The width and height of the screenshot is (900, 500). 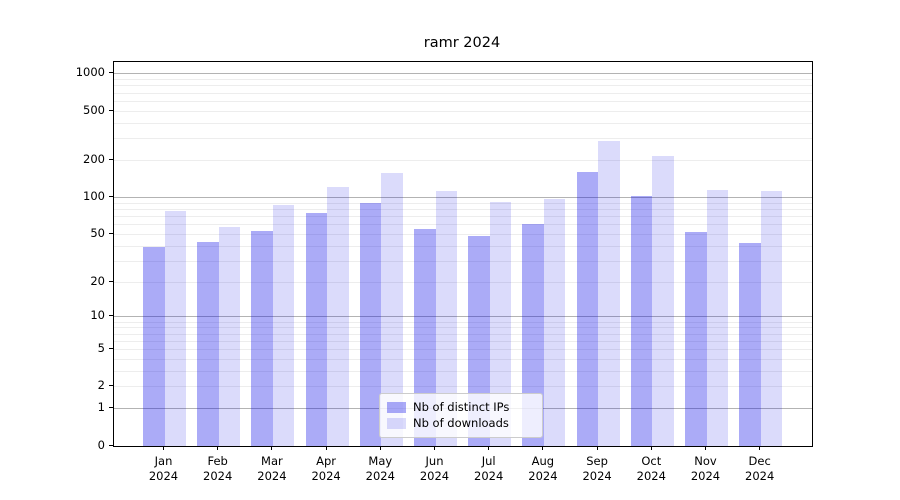 What do you see at coordinates (380, 461) in the screenshot?
I see `x-tick-month: May` at bounding box center [380, 461].